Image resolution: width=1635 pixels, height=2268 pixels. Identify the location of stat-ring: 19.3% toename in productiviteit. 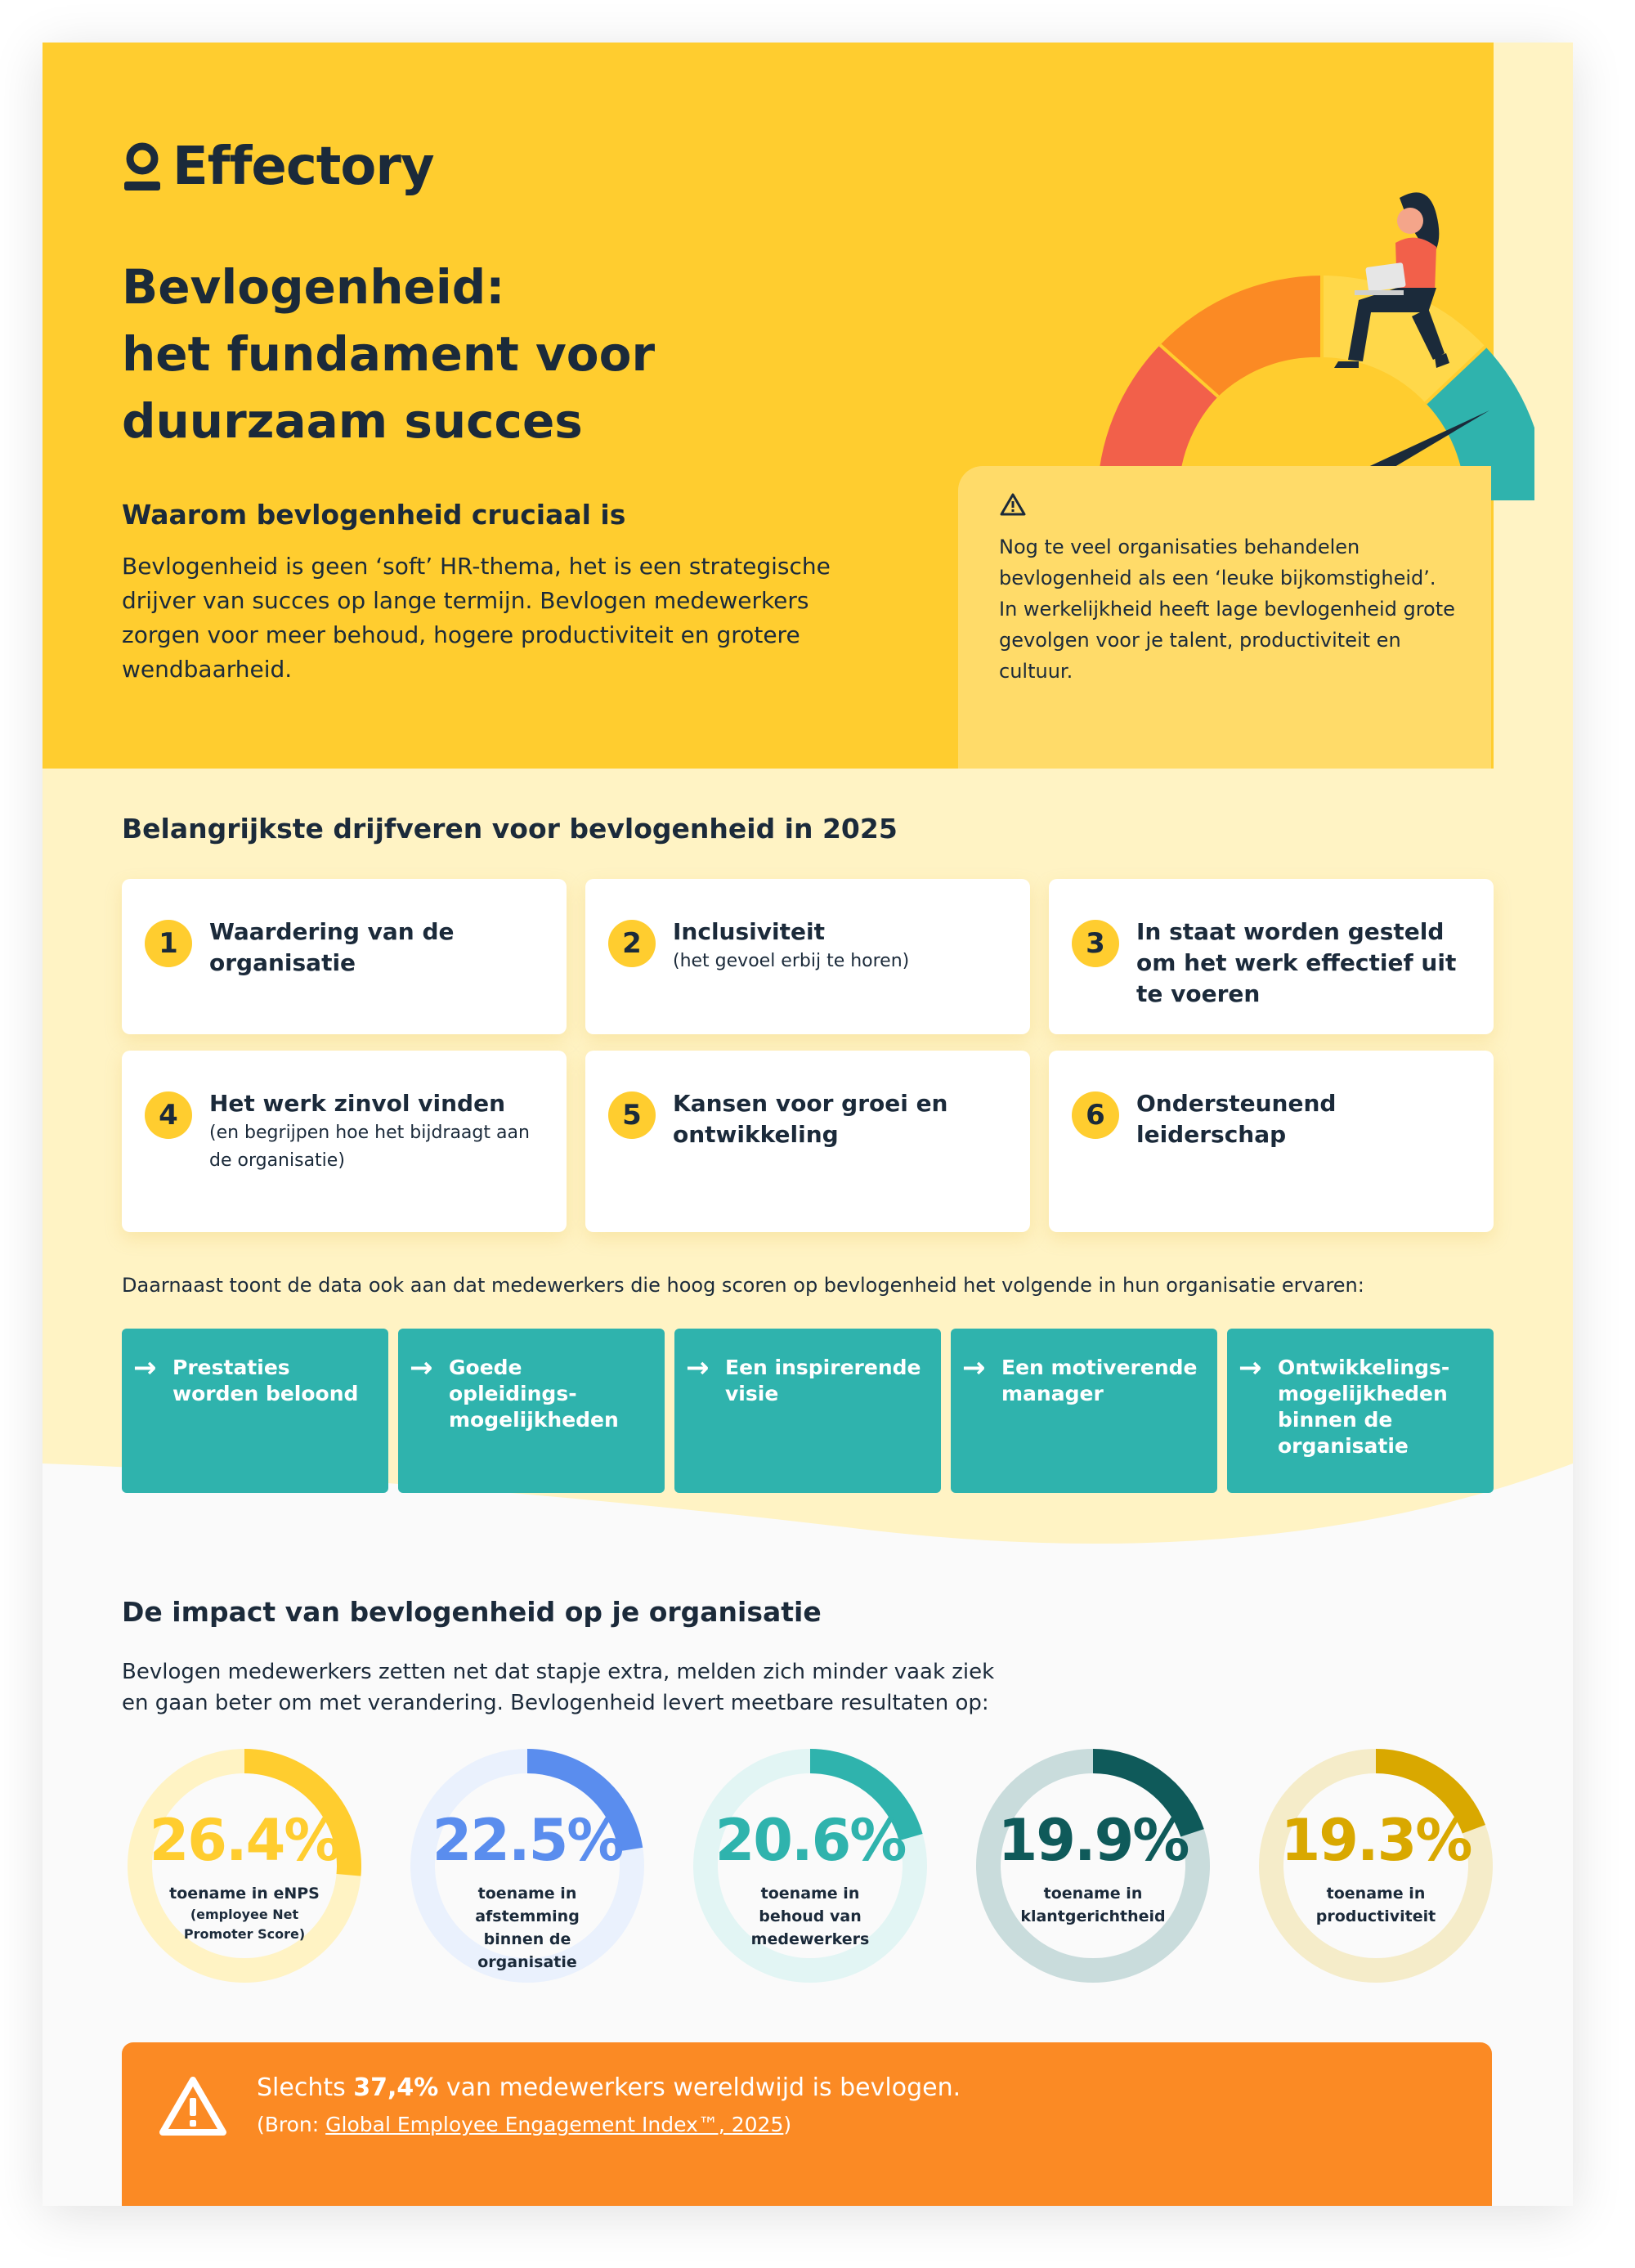
(1375, 1865).